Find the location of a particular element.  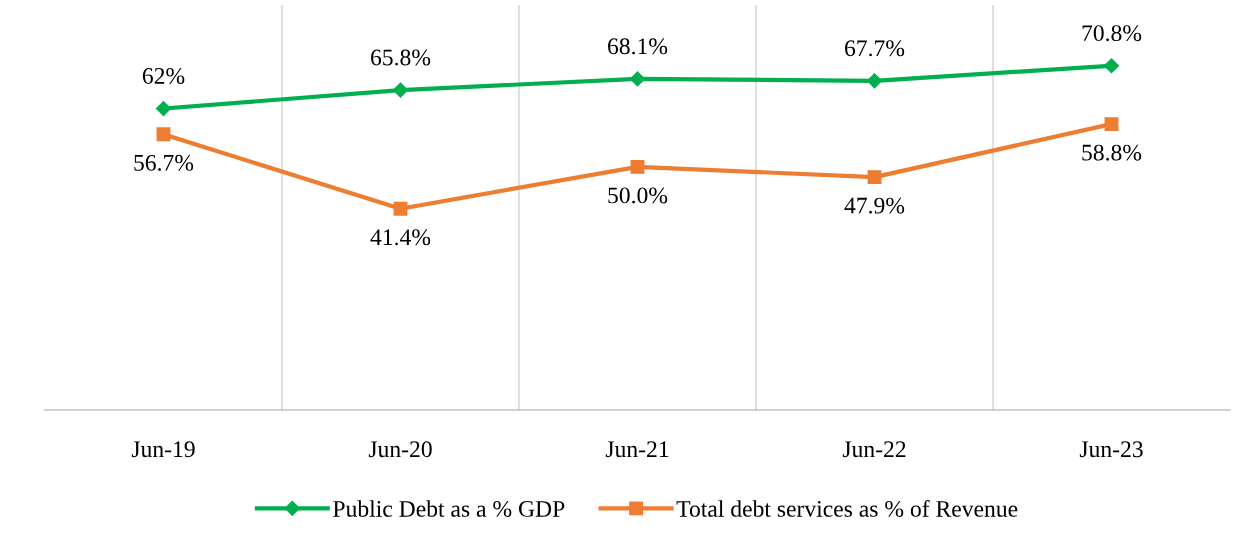

data-label: 67.7% is located at coordinates (875, 48).